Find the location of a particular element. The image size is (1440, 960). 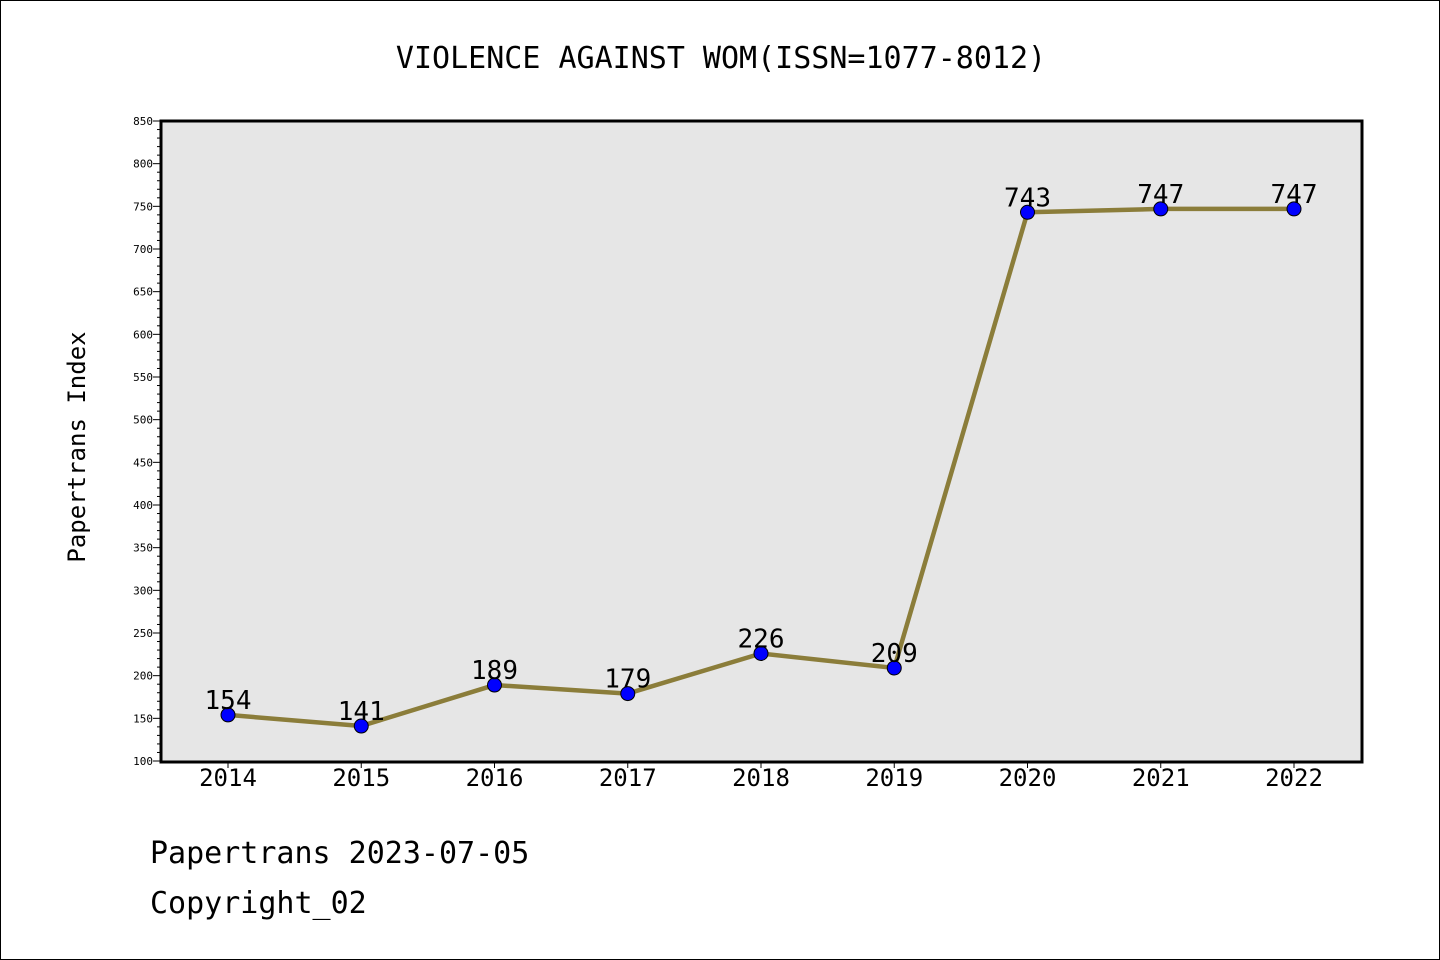

x-tick-label: 2015 is located at coordinates (361, 778).